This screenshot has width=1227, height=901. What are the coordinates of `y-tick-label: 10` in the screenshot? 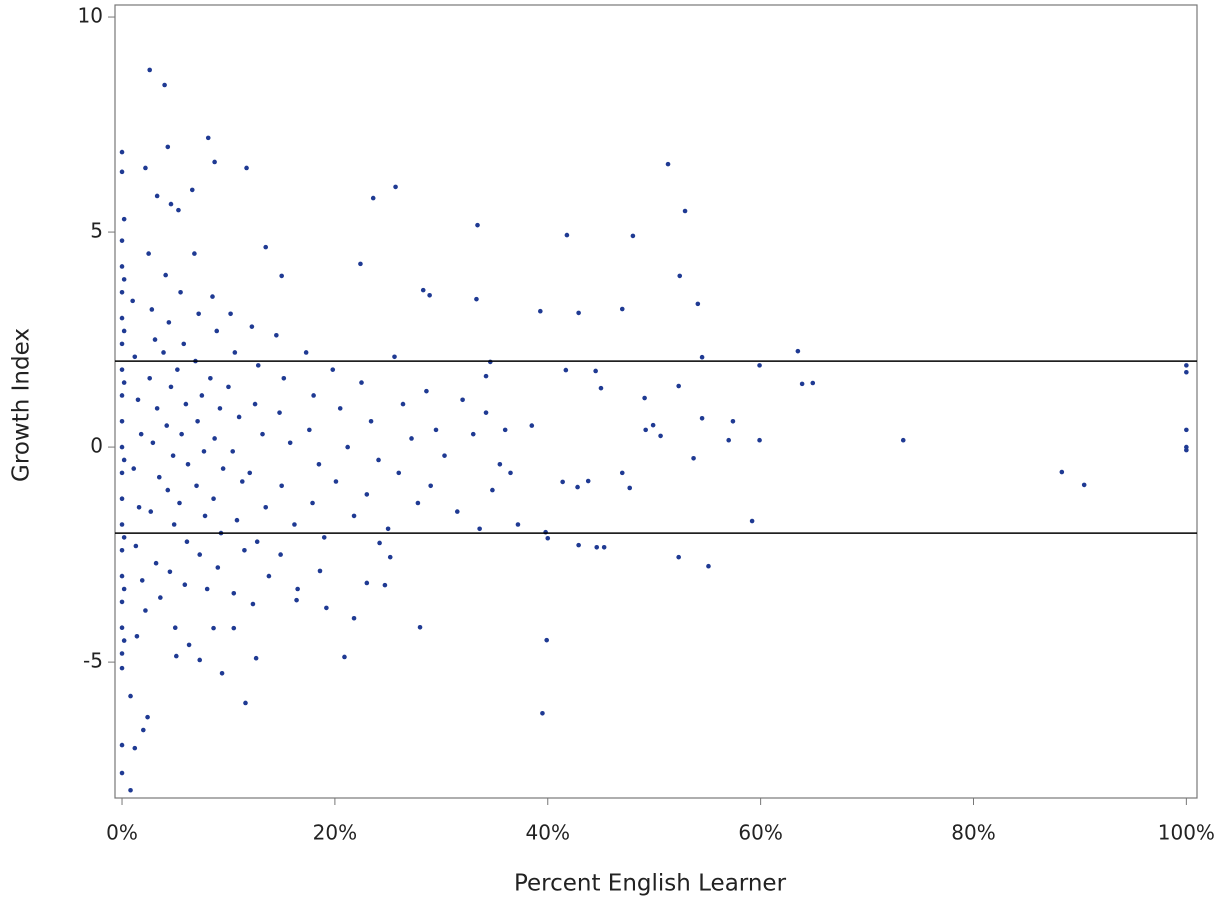 It's located at (90, 16).